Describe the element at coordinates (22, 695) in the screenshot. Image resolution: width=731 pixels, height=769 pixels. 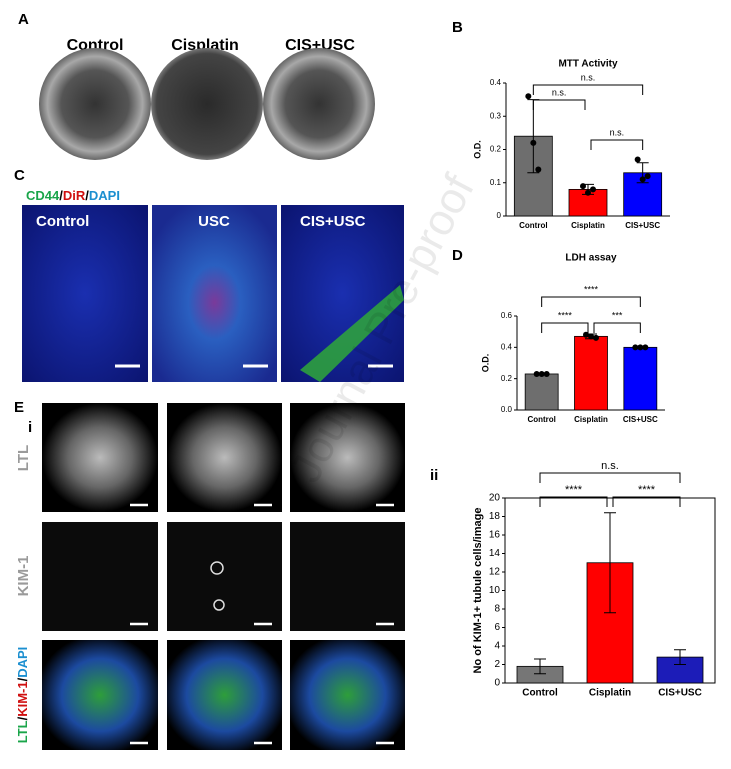
I see `row-label: LTL/KIM-1/DAPI` at that location.